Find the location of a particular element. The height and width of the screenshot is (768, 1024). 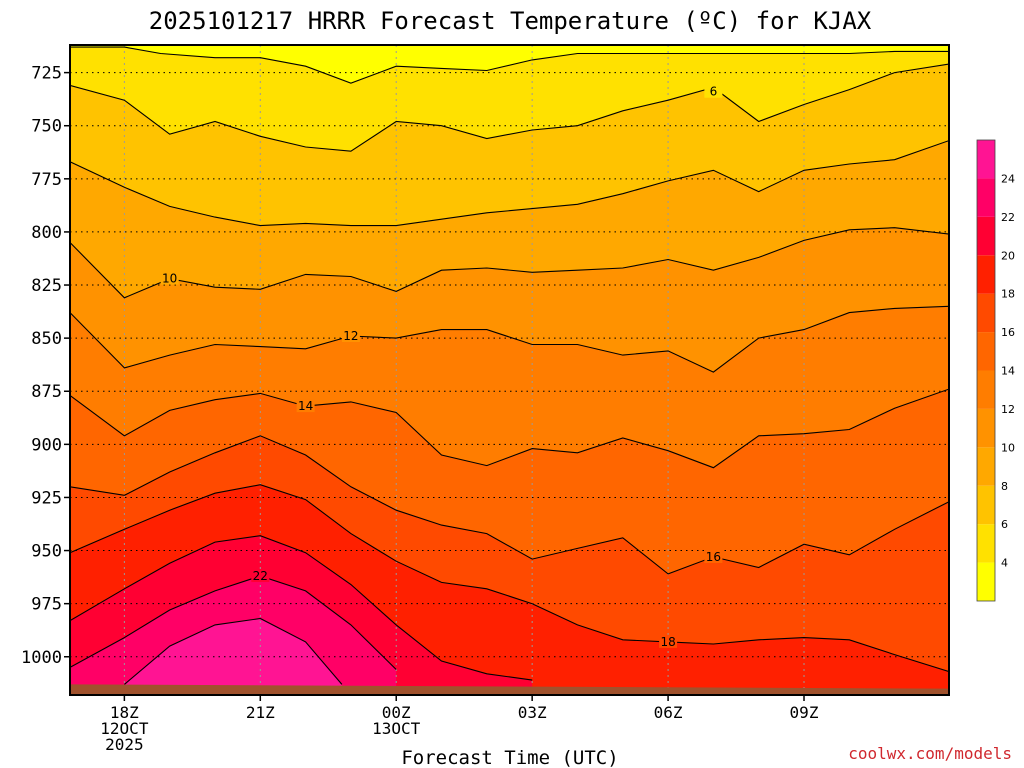

colorbar-tick-22: 22 is located at coordinates (1008, 217).